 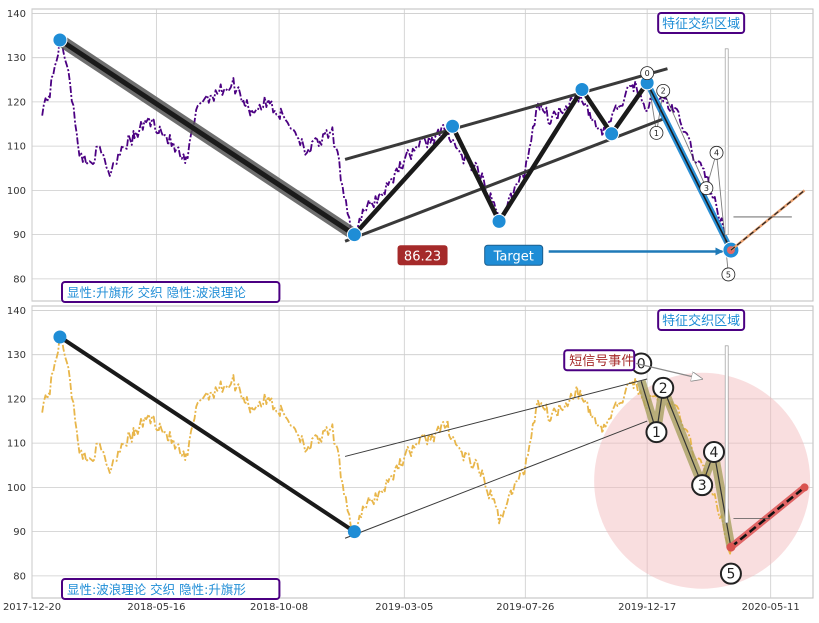 What do you see at coordinates (669, 370) in the screenshot?
I see `signal-arrow` at bounding box center [669, 370].